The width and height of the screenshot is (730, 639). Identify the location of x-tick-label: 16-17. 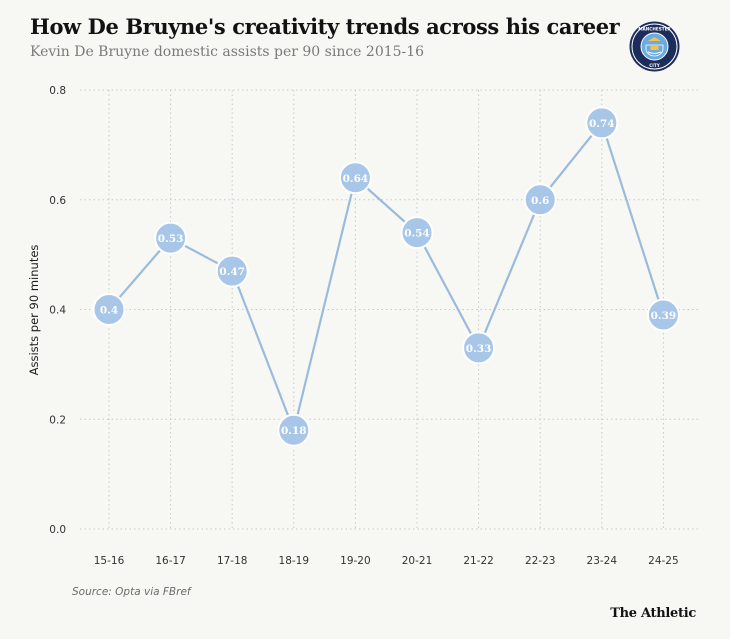
(170, 561).